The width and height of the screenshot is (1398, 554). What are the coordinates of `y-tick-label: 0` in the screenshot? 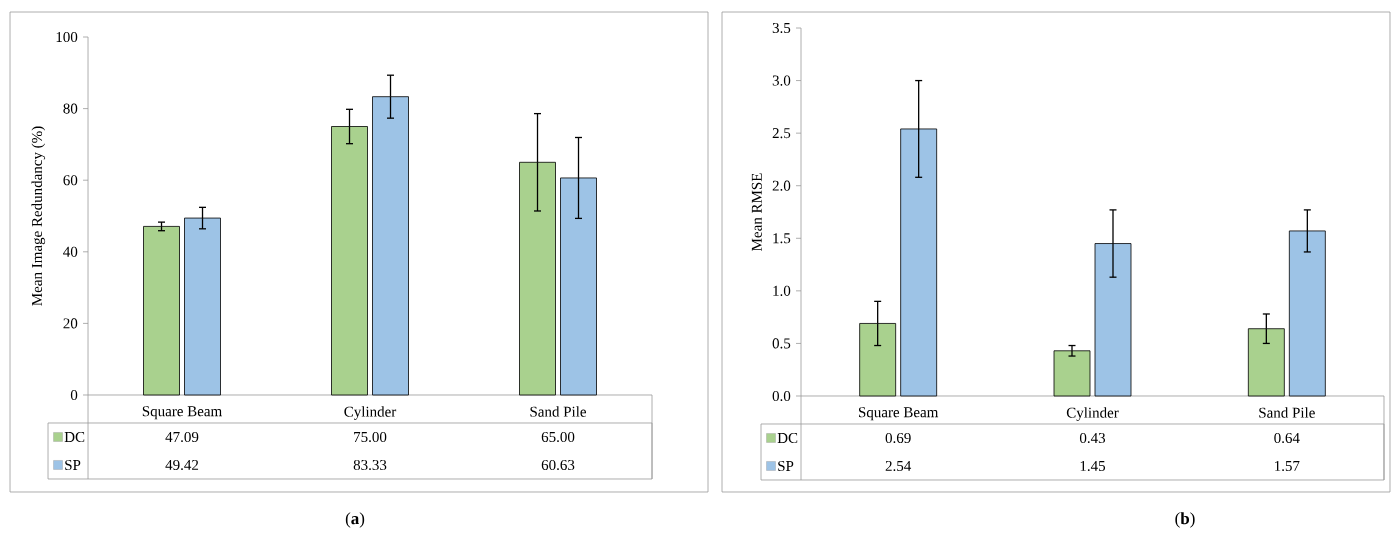 It's located at (74, 395).